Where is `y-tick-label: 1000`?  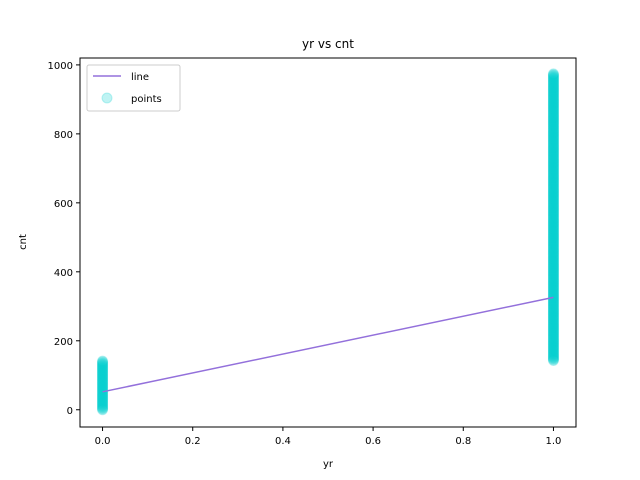
y-tick-label: 1000 is located at coordinates (60, 66).